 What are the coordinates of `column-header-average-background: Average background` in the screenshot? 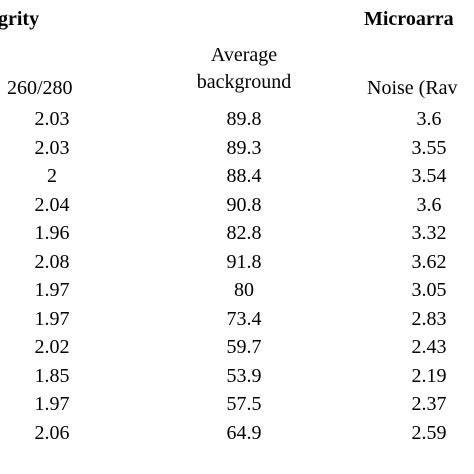 It's located at (244, 69).